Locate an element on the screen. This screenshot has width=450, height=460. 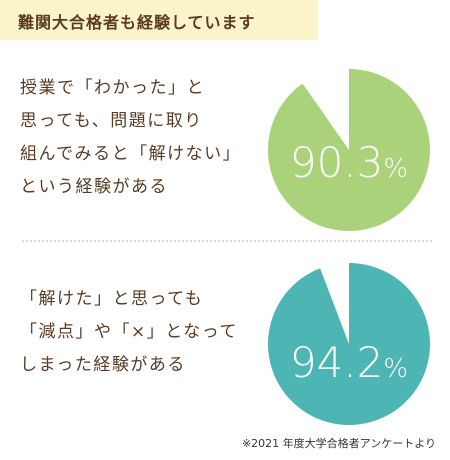
pie-chart-2: 94.2% is located at coordinates (349, 344).